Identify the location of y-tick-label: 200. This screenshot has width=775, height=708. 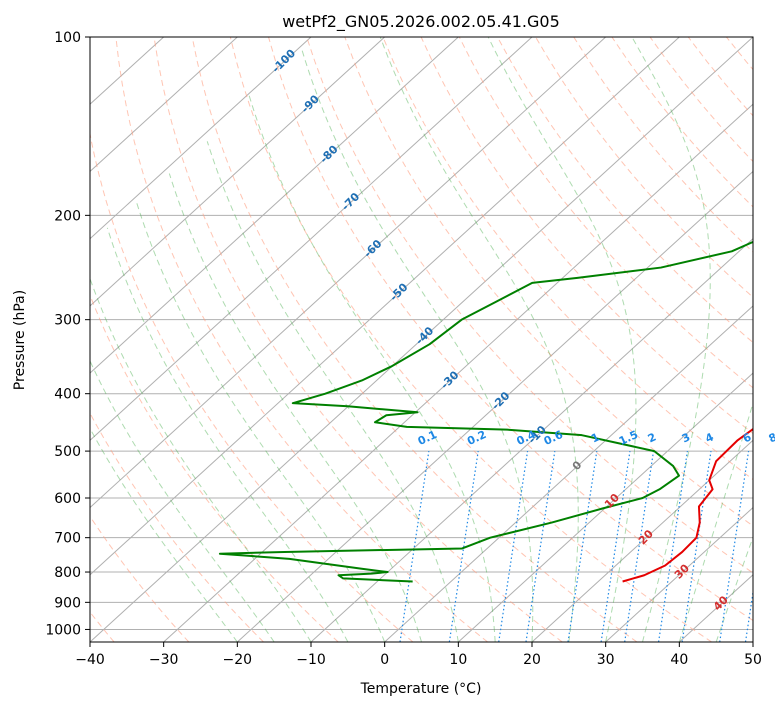
(67, 216).